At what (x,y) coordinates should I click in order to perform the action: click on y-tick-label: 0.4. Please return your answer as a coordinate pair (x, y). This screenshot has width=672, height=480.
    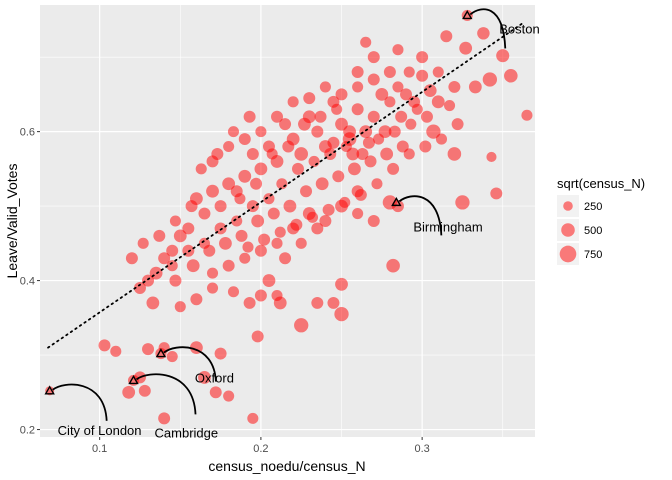
    Looking at the image, I should click on (27, 282).